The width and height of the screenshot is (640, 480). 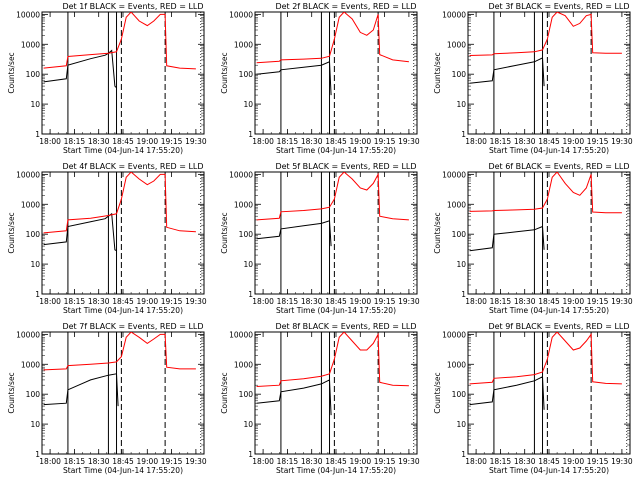 What do you see at coordinates (132, 6) in the screenshot?
I see `panel-title: Det 1f BLACK = Events, RED = LLD` at bounding box center [132, 6].